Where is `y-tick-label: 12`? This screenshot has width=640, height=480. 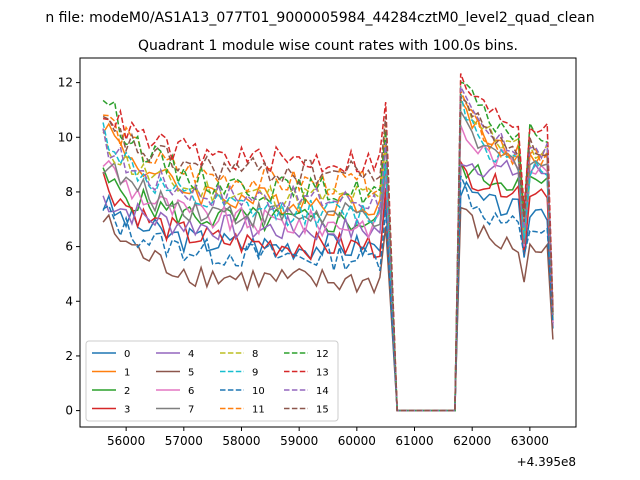
y-tick-label: 12 is located at coordinates (65, 83).